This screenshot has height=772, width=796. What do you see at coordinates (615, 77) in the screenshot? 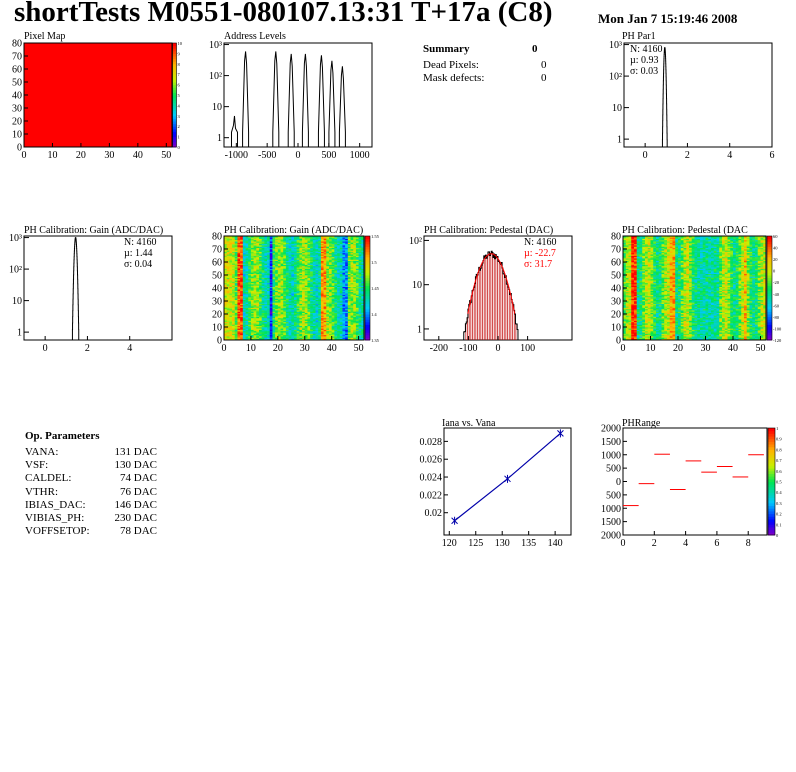
I see `y-tick-label: 10²` at bounding box center [615, 77].